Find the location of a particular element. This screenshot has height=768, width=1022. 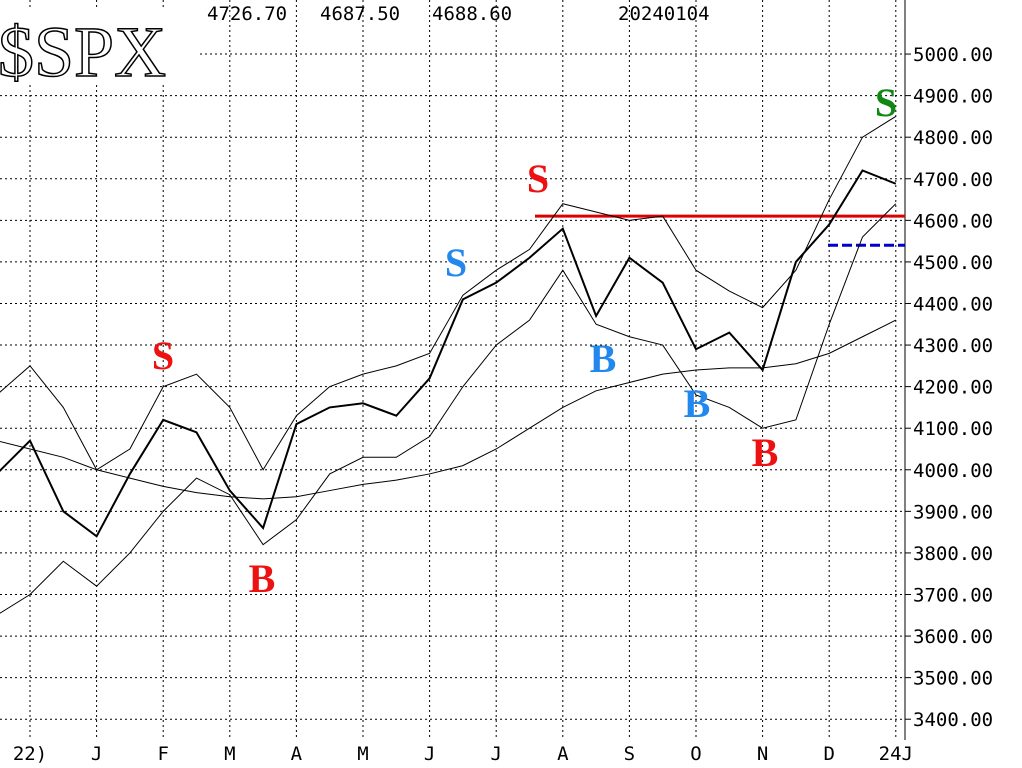

y-tick-label: 3600.00 is located at coordinates (953, 637).